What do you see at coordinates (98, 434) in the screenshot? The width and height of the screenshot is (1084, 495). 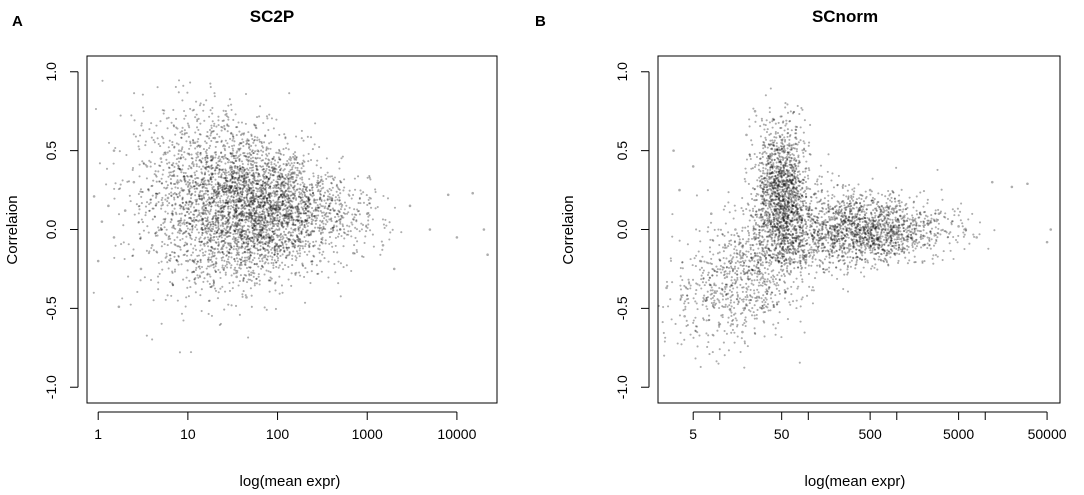 I see `x-tick-label-a: 1` at bounding box center [98, 434].